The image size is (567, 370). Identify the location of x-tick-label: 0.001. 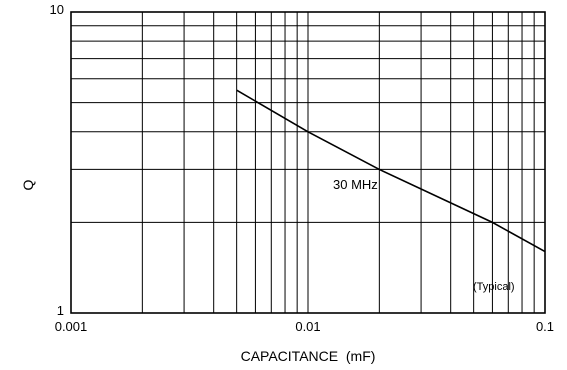
(71, 326).